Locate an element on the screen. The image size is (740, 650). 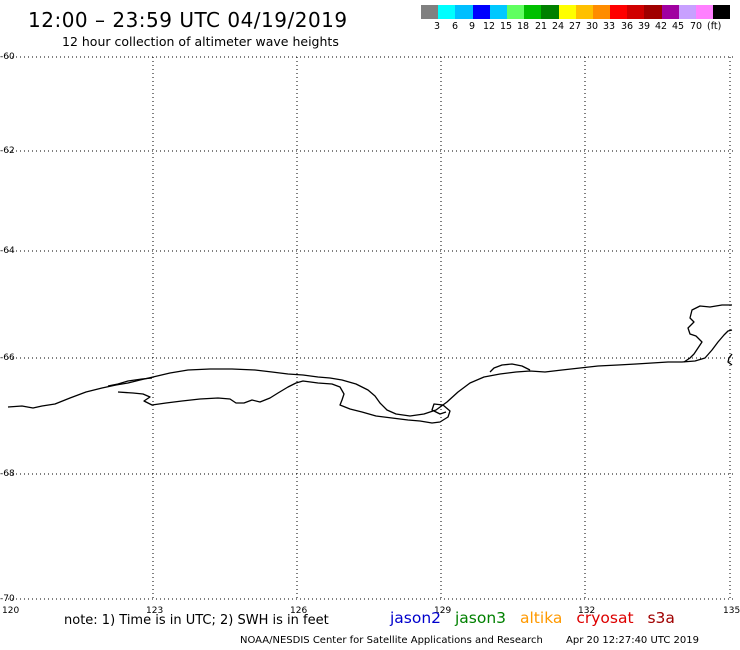
lat-tick-label: -64 is located at coordinates (7, 251).